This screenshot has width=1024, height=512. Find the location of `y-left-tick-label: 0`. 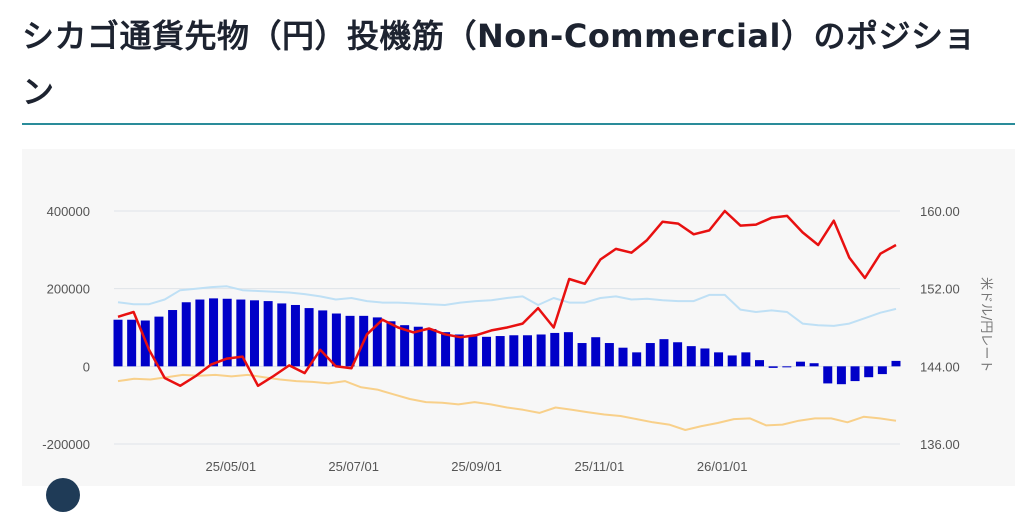

y-left-tick-label: 0 is located at coordinates (86, 366).